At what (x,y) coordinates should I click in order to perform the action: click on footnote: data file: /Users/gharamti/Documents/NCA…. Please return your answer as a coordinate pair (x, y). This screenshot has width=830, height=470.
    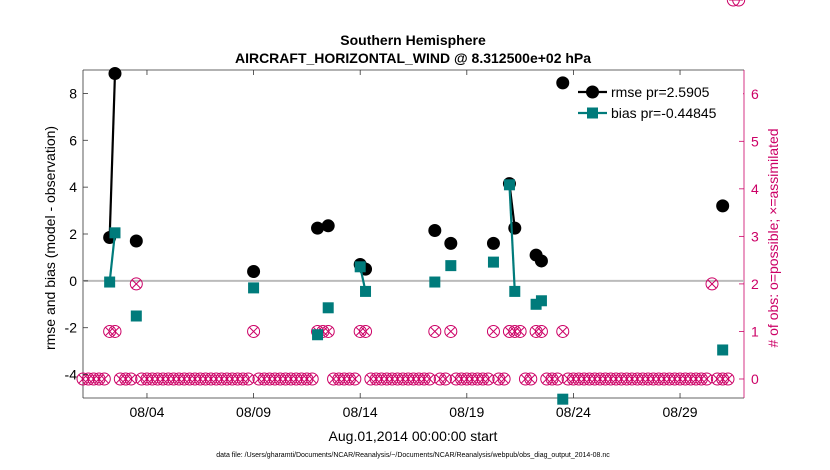
    Looking at the image, I should click on (413, 455).